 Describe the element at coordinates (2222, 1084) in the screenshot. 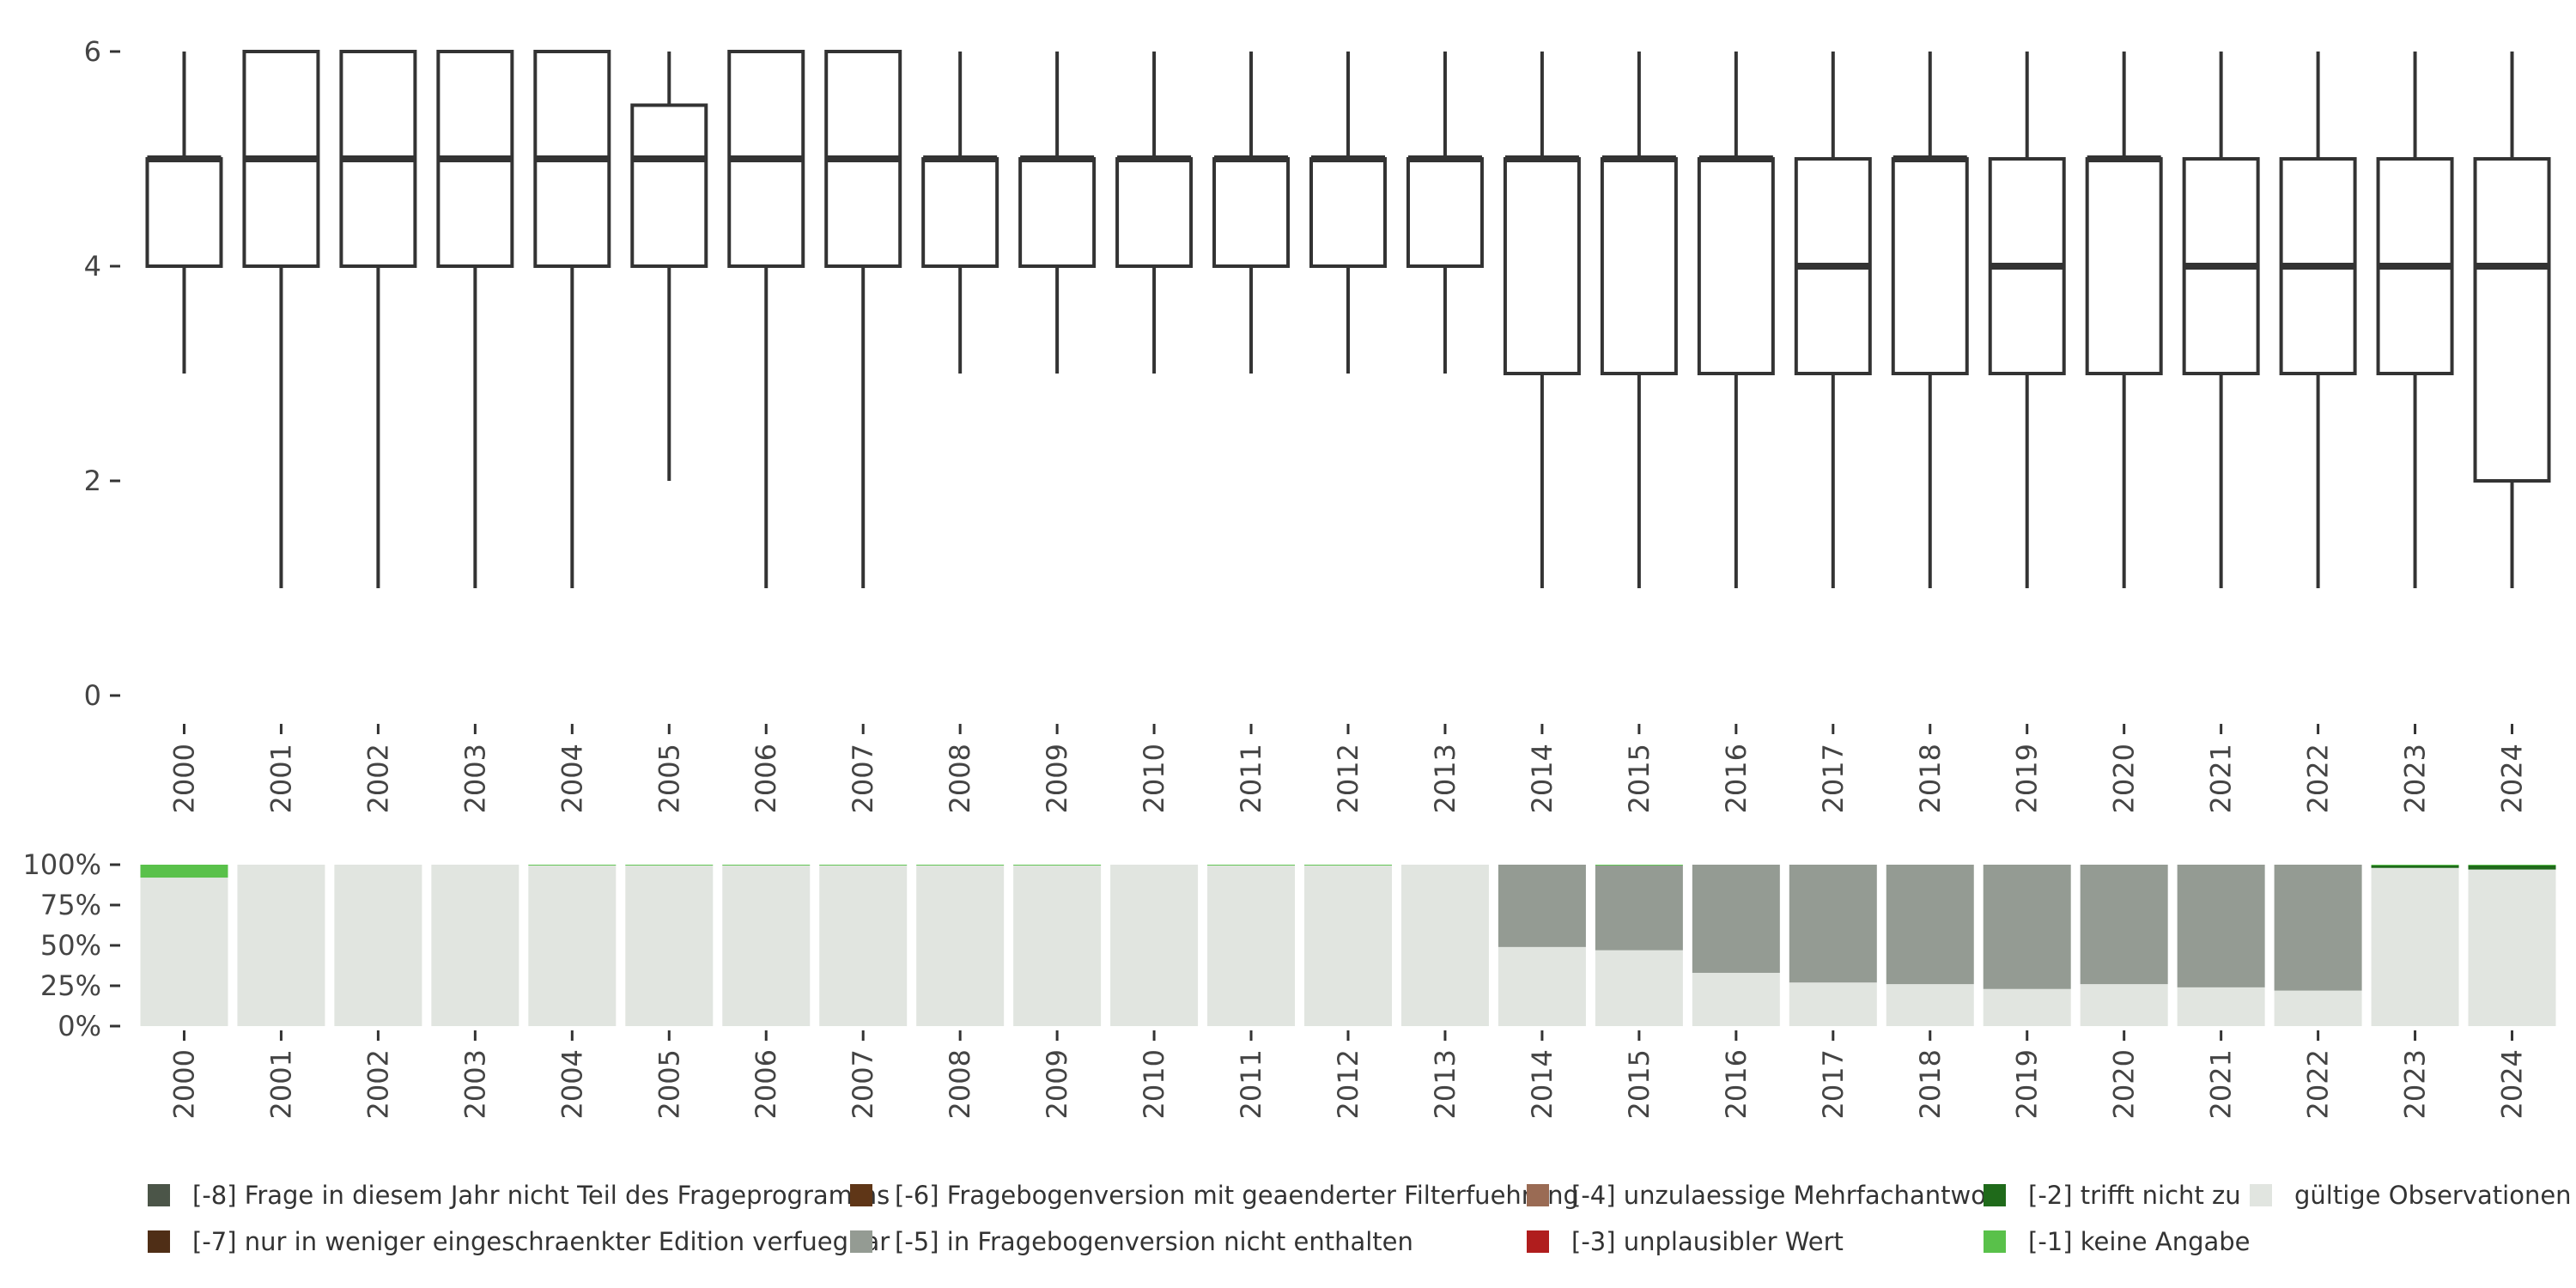

I see `x-tick-label: 2021` at that location.